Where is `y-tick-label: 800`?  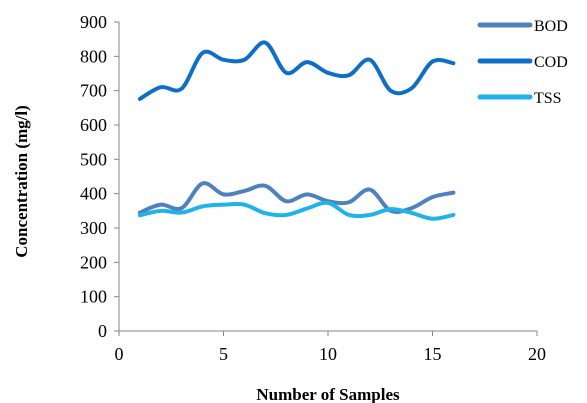 y-tick-label: 800 is located at coordinates (93, 56).